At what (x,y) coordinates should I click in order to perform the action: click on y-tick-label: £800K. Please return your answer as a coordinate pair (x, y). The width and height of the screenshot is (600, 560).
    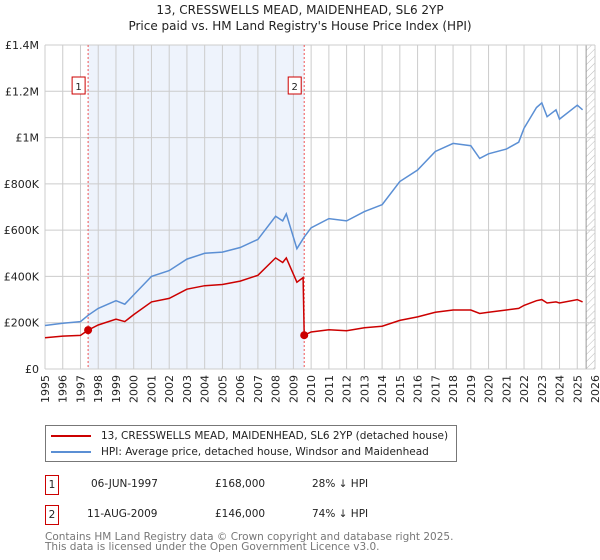
    Looking at the image, I should click on (22, 184).